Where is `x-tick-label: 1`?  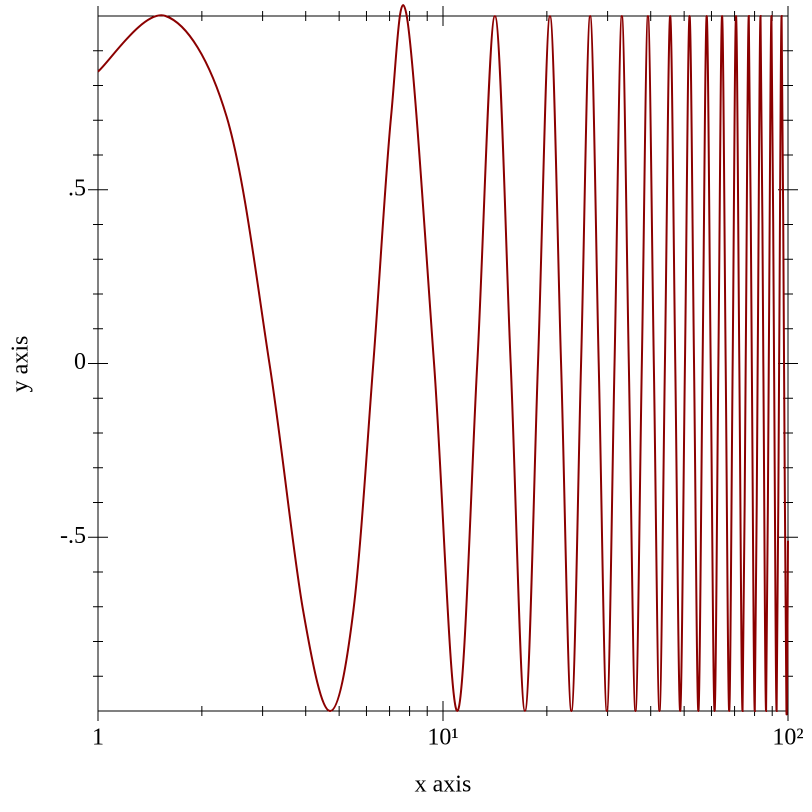 x-tick-label: 1 is located at coordinates (98, 738).